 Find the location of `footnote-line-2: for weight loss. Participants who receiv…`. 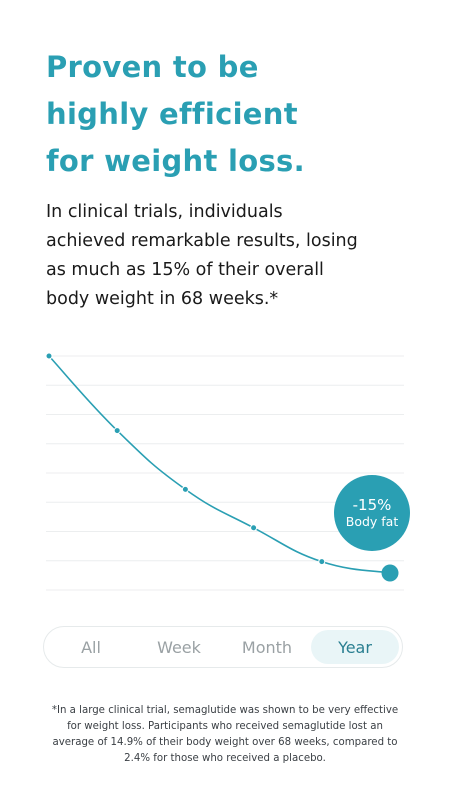

footnote-line-2: for weight loss. Participants who receiv… is located at coordinates (225, 726).